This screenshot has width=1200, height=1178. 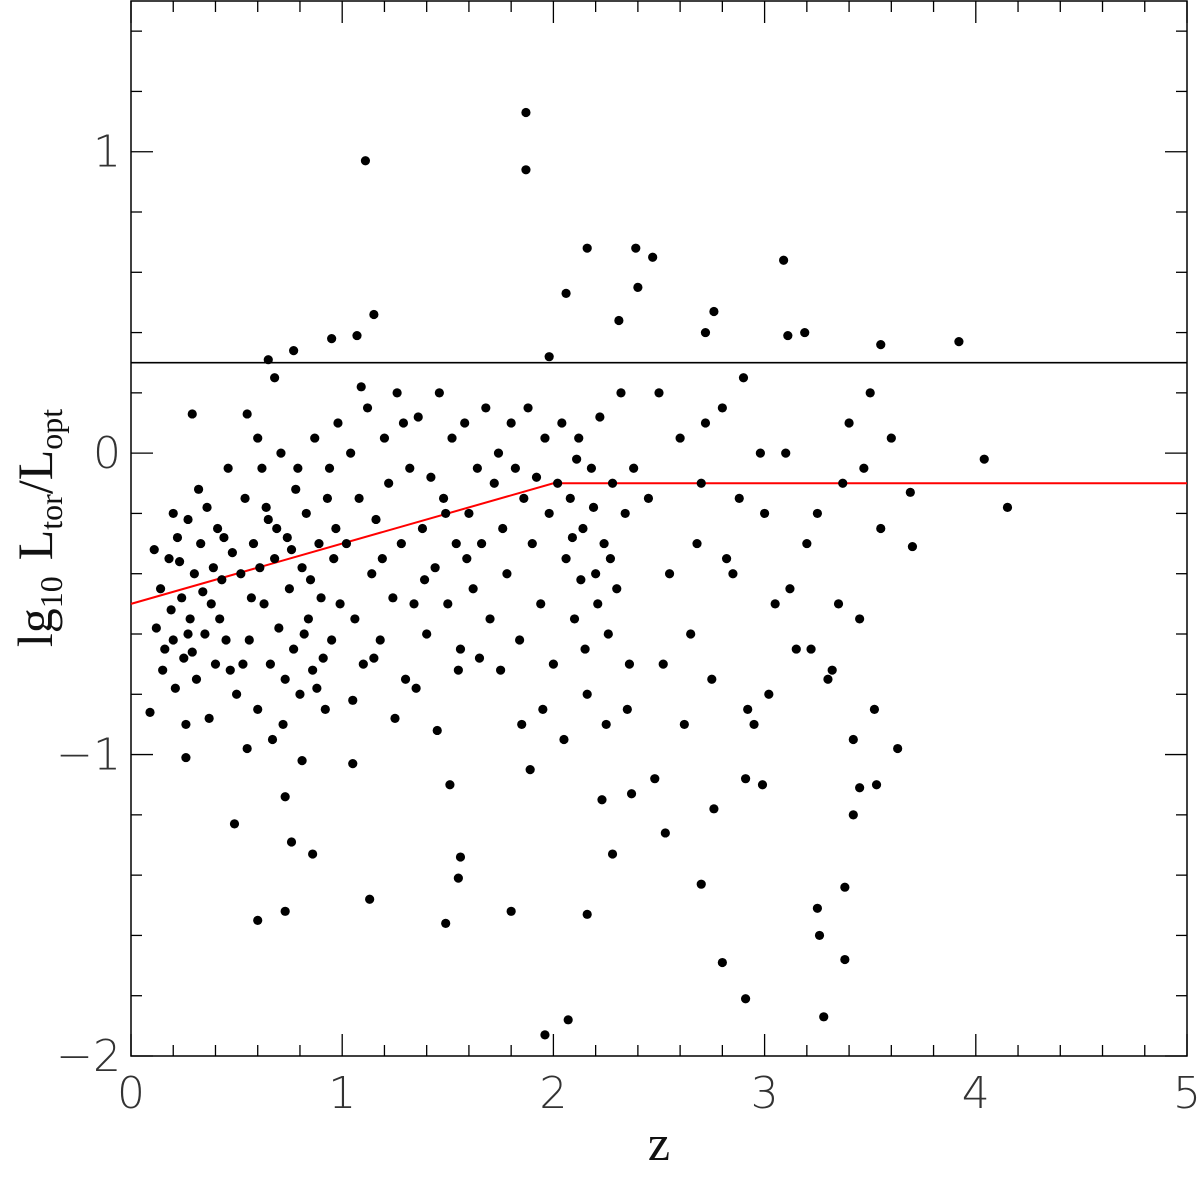 What do you see at coordinates (51, 512) in the screenshot?
I see `y-label-part: tor` at bounding box center [51, 512].